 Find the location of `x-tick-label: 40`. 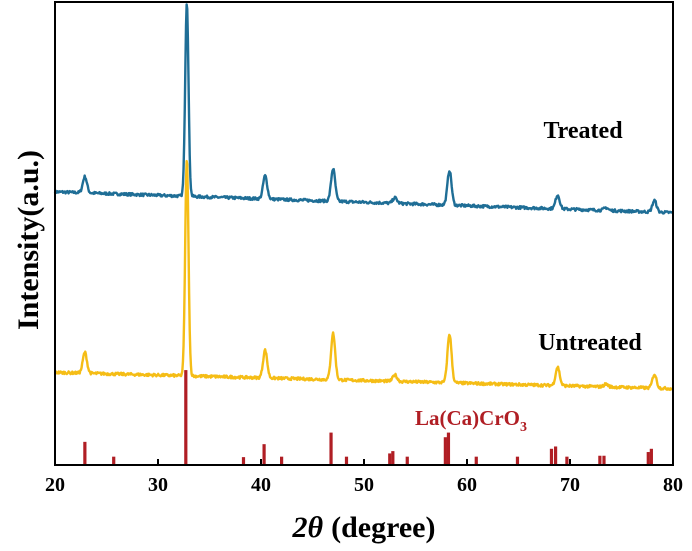

x-tick-label: 40 is located at coordinates (261, 485).